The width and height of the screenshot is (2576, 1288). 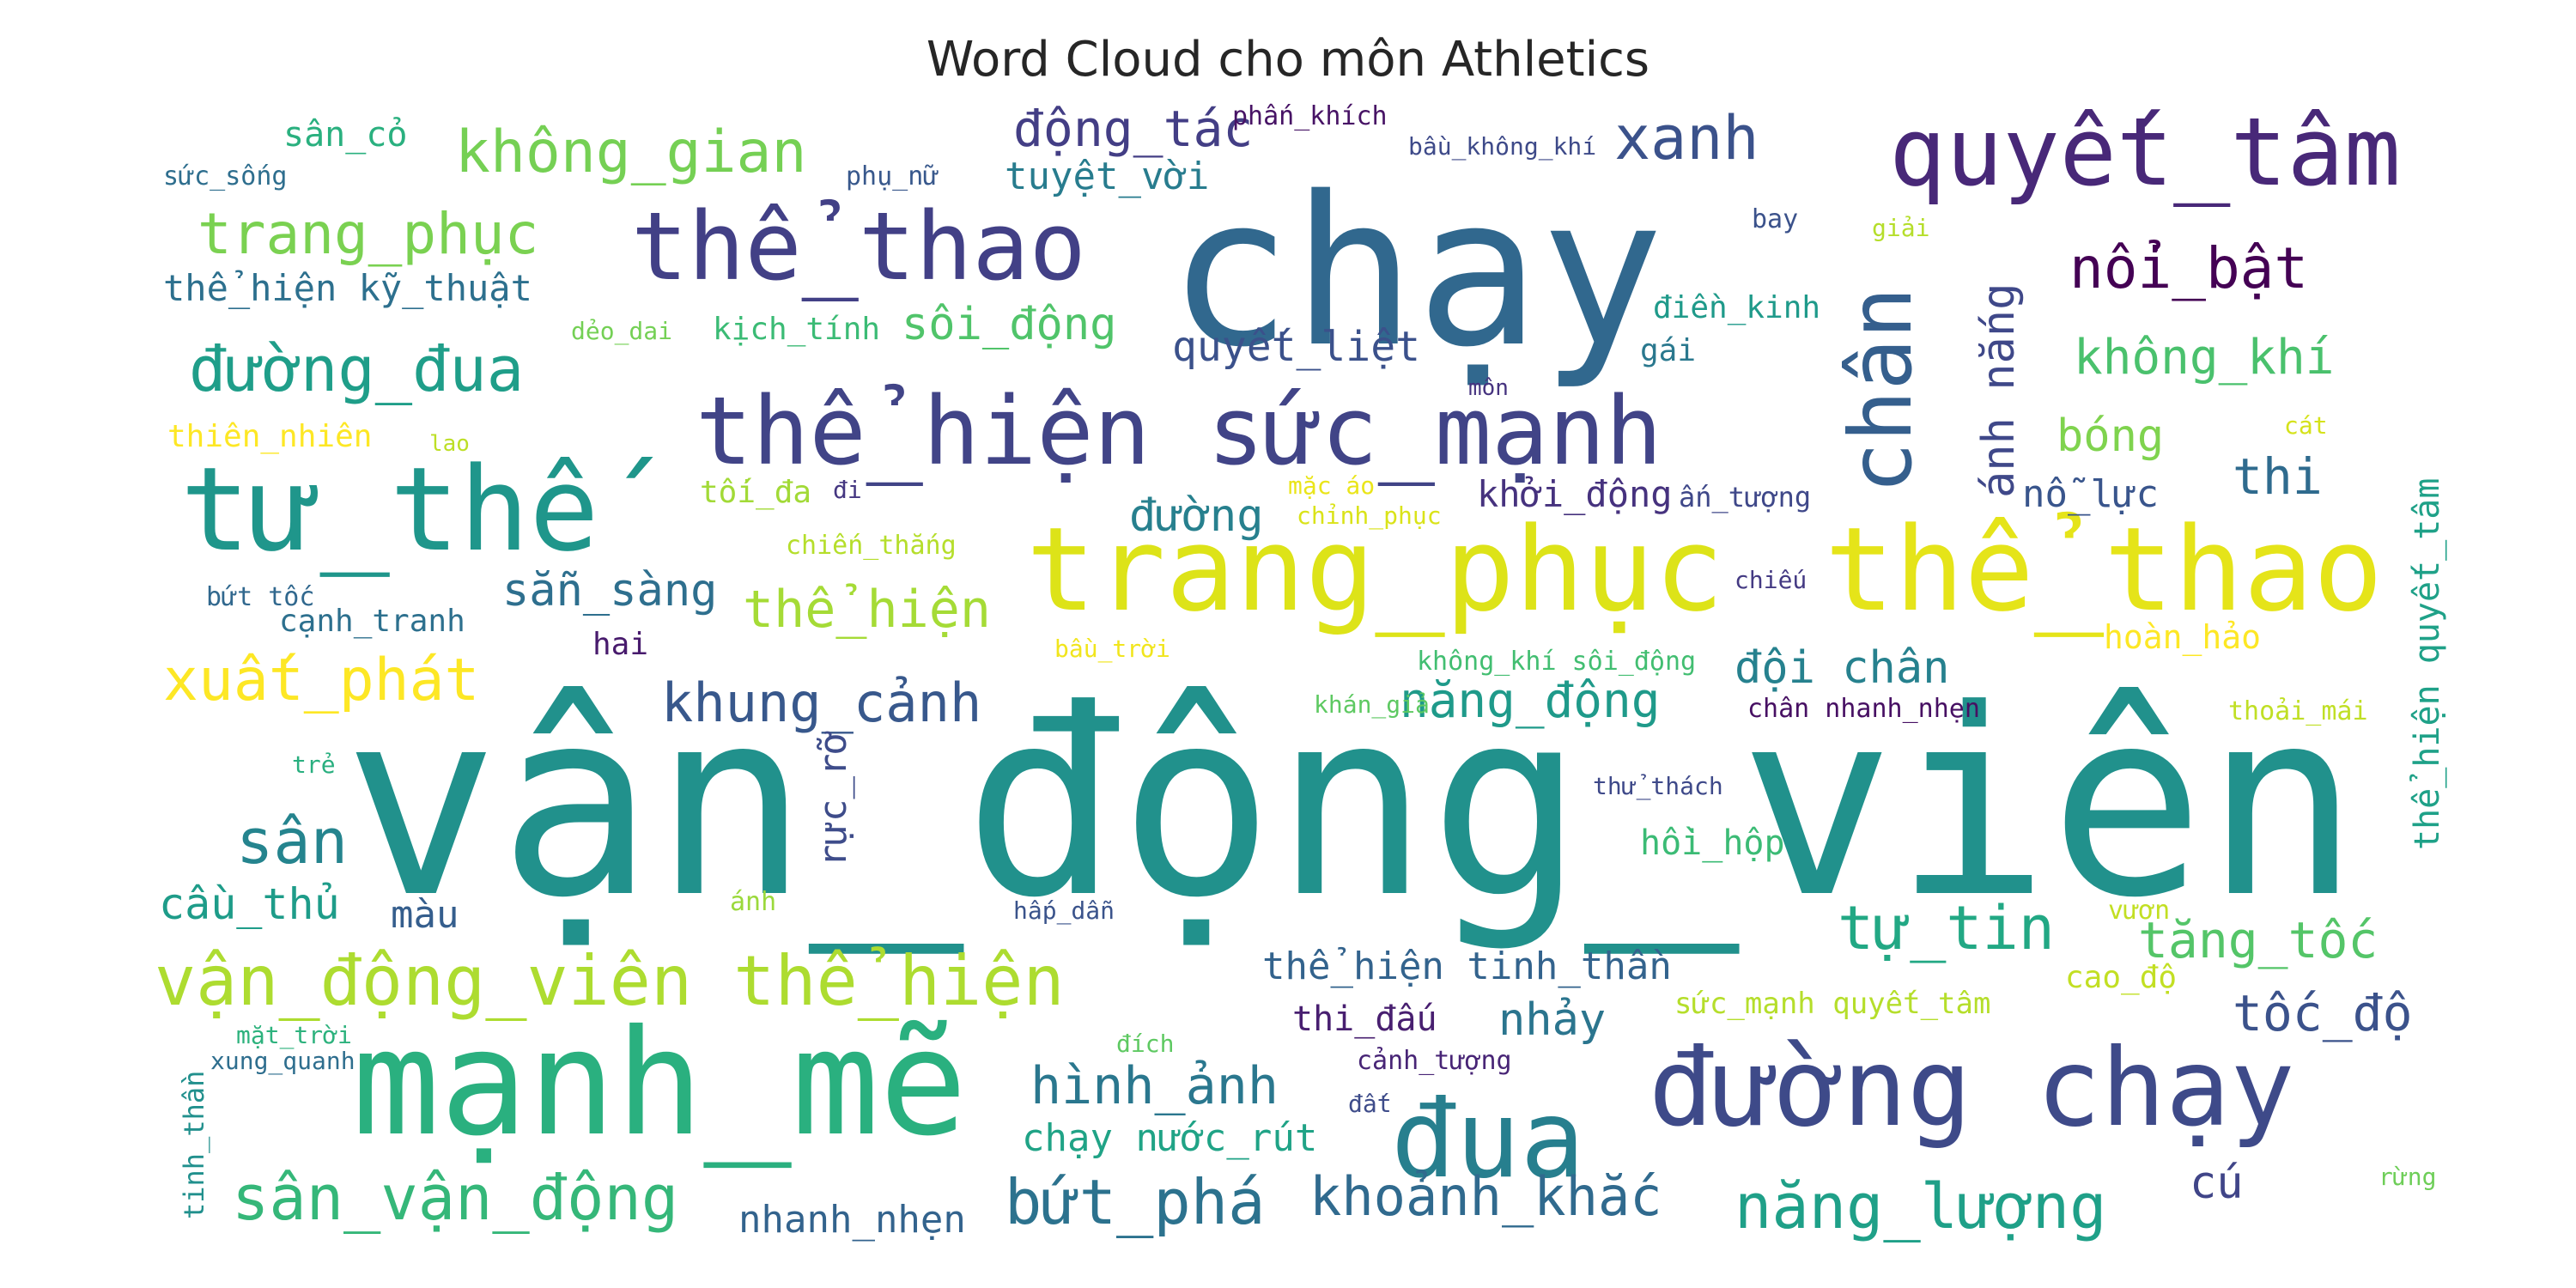 I want to click on cloud-word: chạy nước_rút, so click(x=1169, y=1138).